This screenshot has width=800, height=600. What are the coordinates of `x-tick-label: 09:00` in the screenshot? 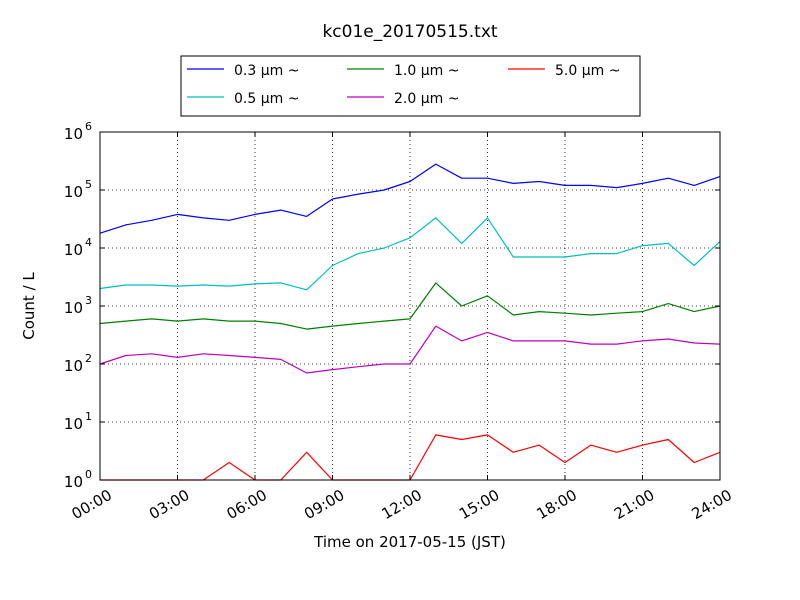 It's located at (324, 504).